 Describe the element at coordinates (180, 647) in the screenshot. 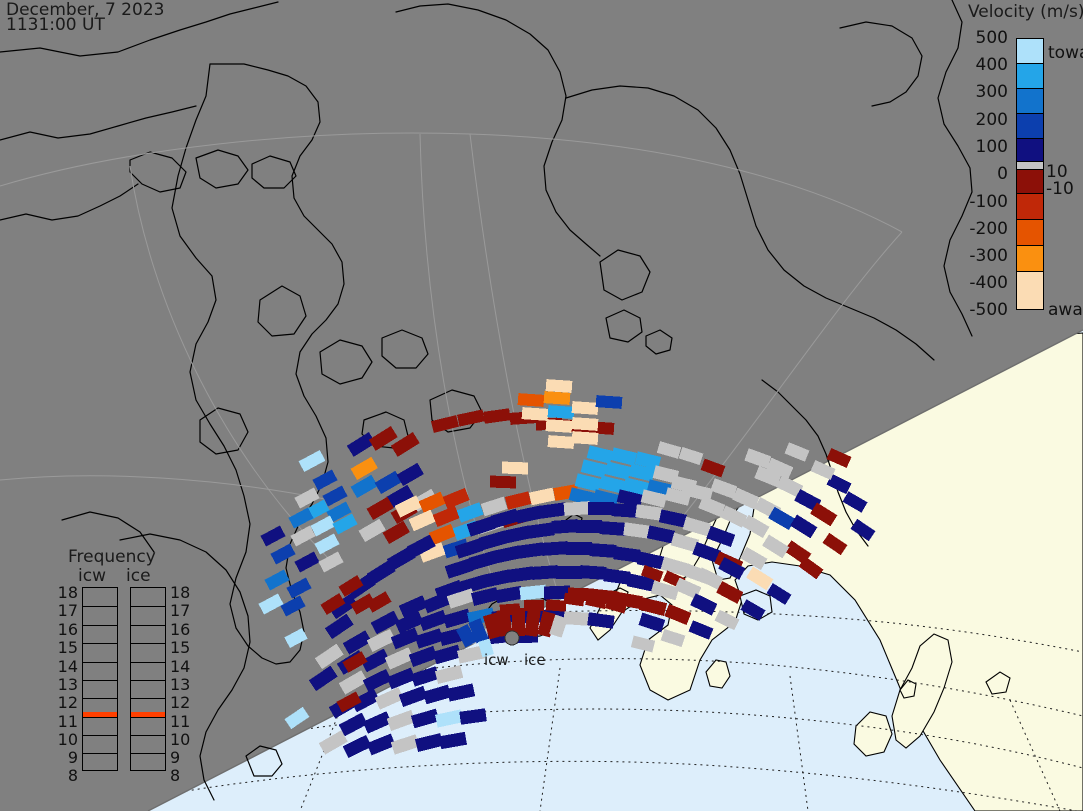

I see `freq-tick-ice-15: 15` at that location.